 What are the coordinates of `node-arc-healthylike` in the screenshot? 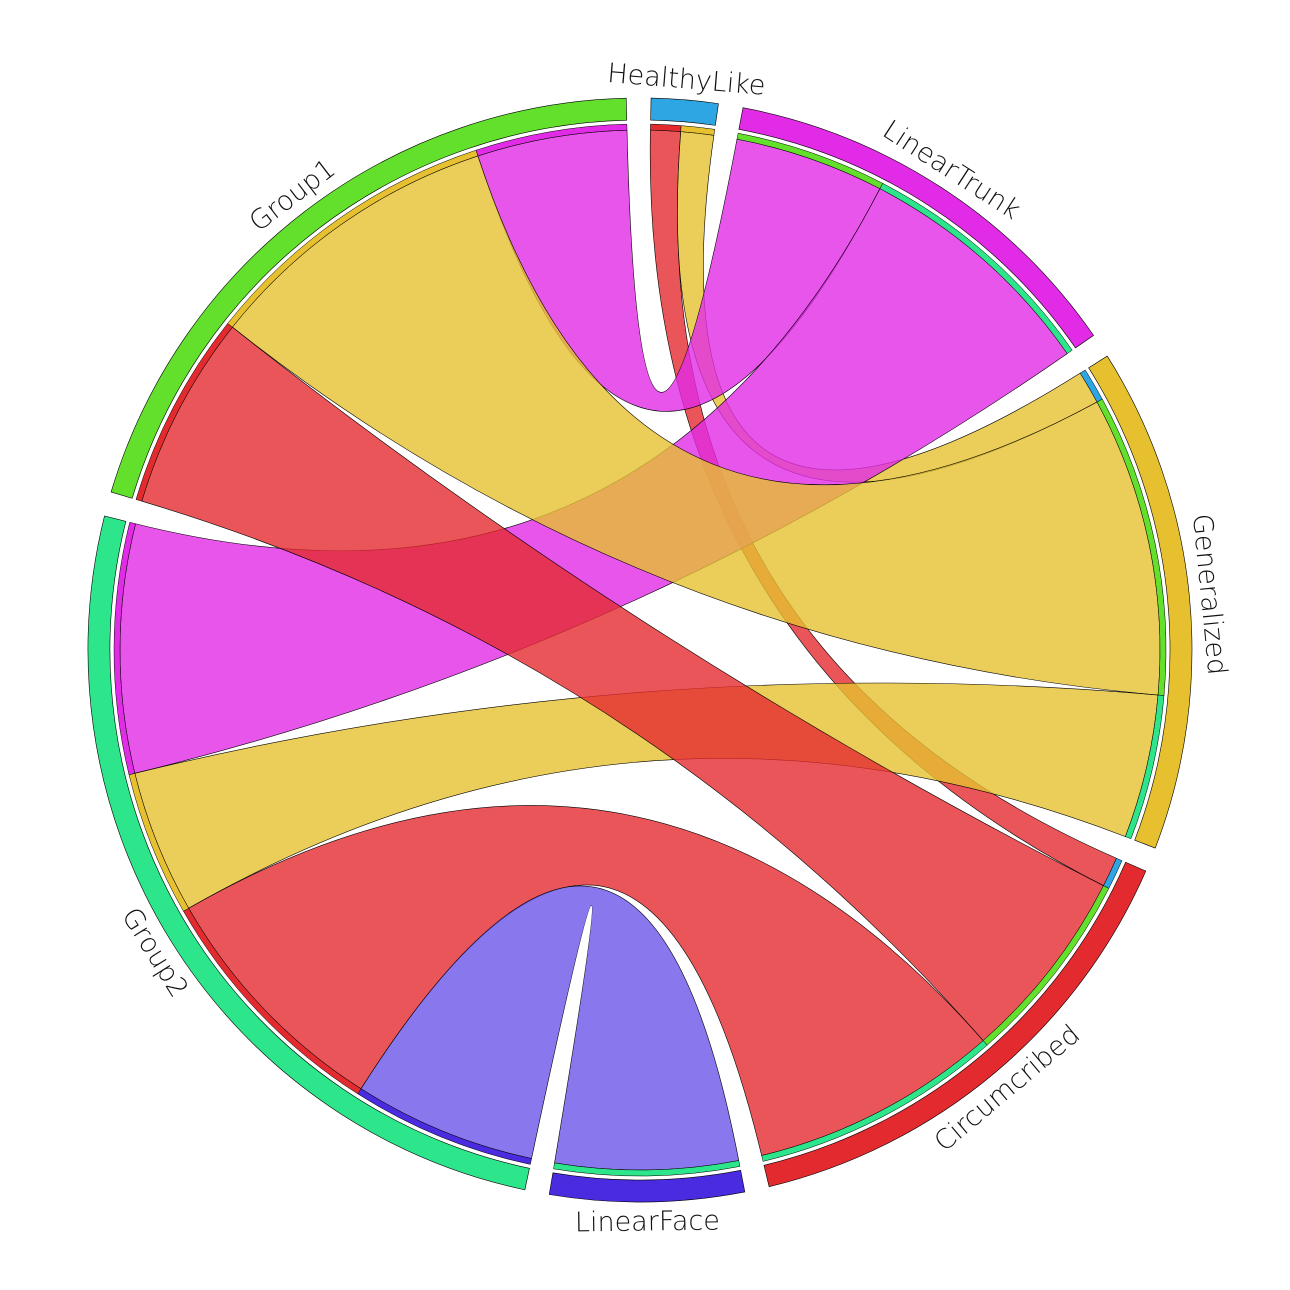 It's located at (684, 111).